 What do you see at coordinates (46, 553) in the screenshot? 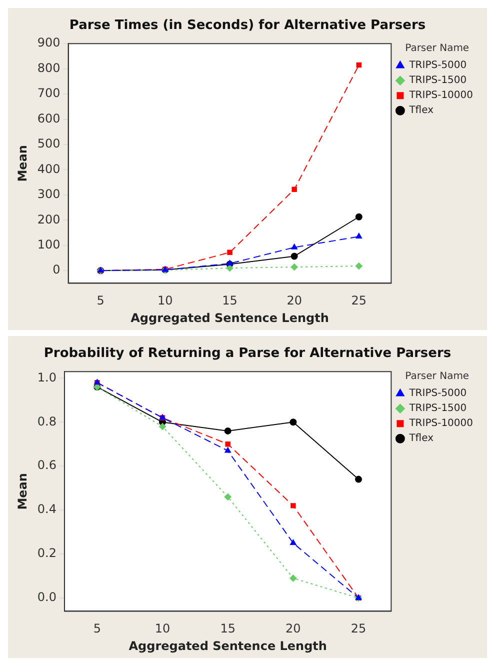
I see `y-tick-label: 0.2` at bounding box center [46, 553].